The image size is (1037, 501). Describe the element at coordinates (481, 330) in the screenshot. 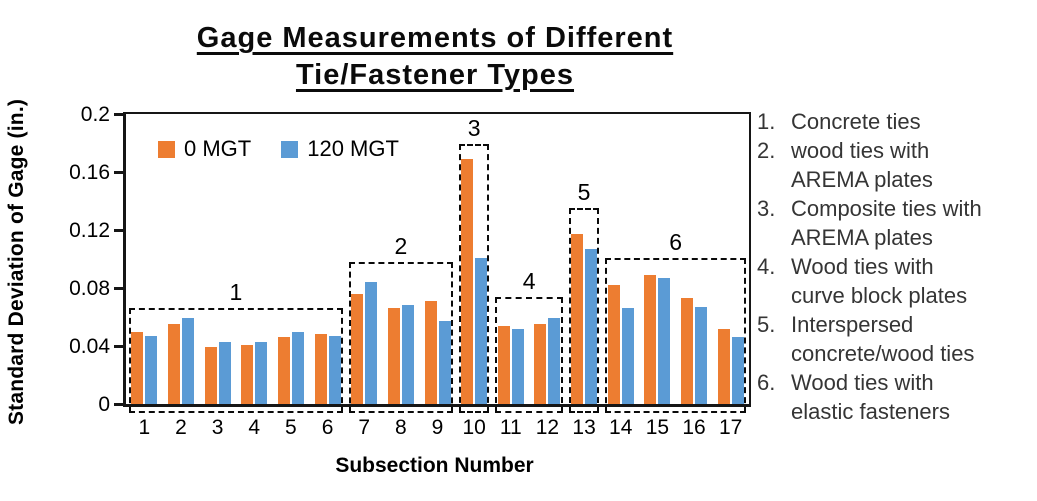

I see `bar-series1-cat10` at that location.